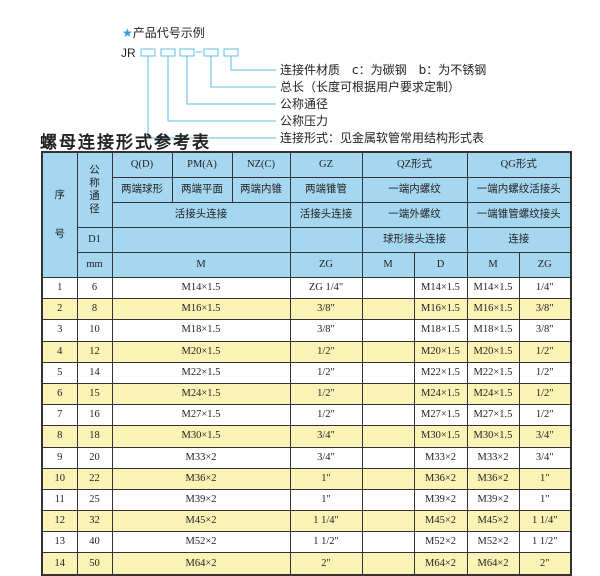 Image resolution: width=600 pixels, height=576 pixels. Describe the element at coordinates (493, 542) in the screenshot. I see `cell-qg-m: M52×2` at that location.